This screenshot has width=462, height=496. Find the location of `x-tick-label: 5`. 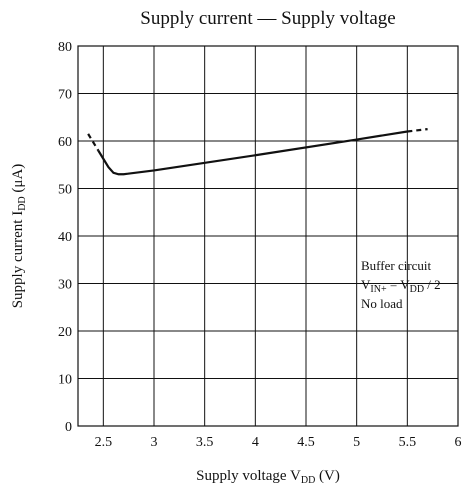

x-tick-label: 5 is located at coordinates (356, 442).